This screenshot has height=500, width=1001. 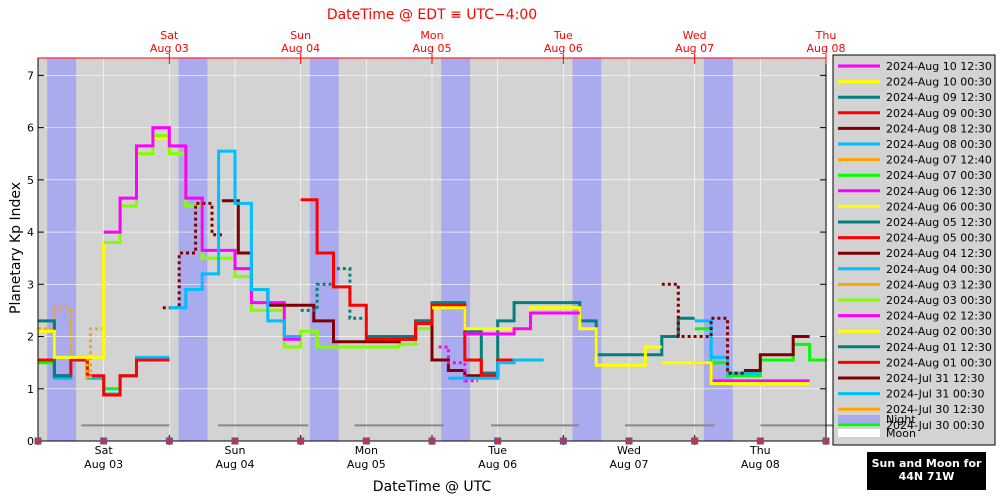 I want to click on legend-label: 2024-Aug 07 00:30, so click(x=939, y=175).